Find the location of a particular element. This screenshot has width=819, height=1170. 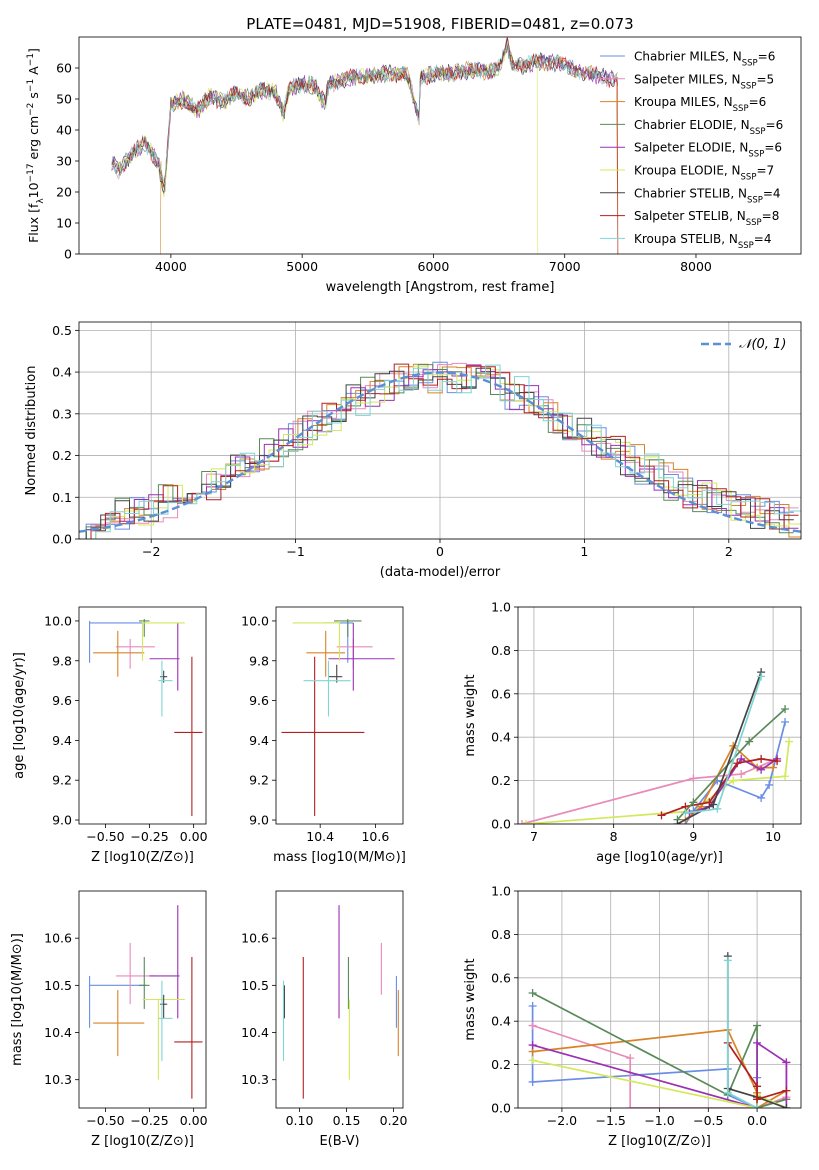

x-tick-label: 4000 is located at coordinates (171, 266).